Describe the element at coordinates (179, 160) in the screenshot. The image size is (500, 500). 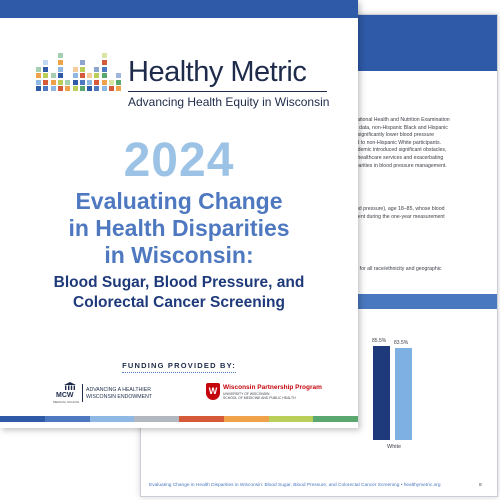
I see `report-year: 2024` at that location.